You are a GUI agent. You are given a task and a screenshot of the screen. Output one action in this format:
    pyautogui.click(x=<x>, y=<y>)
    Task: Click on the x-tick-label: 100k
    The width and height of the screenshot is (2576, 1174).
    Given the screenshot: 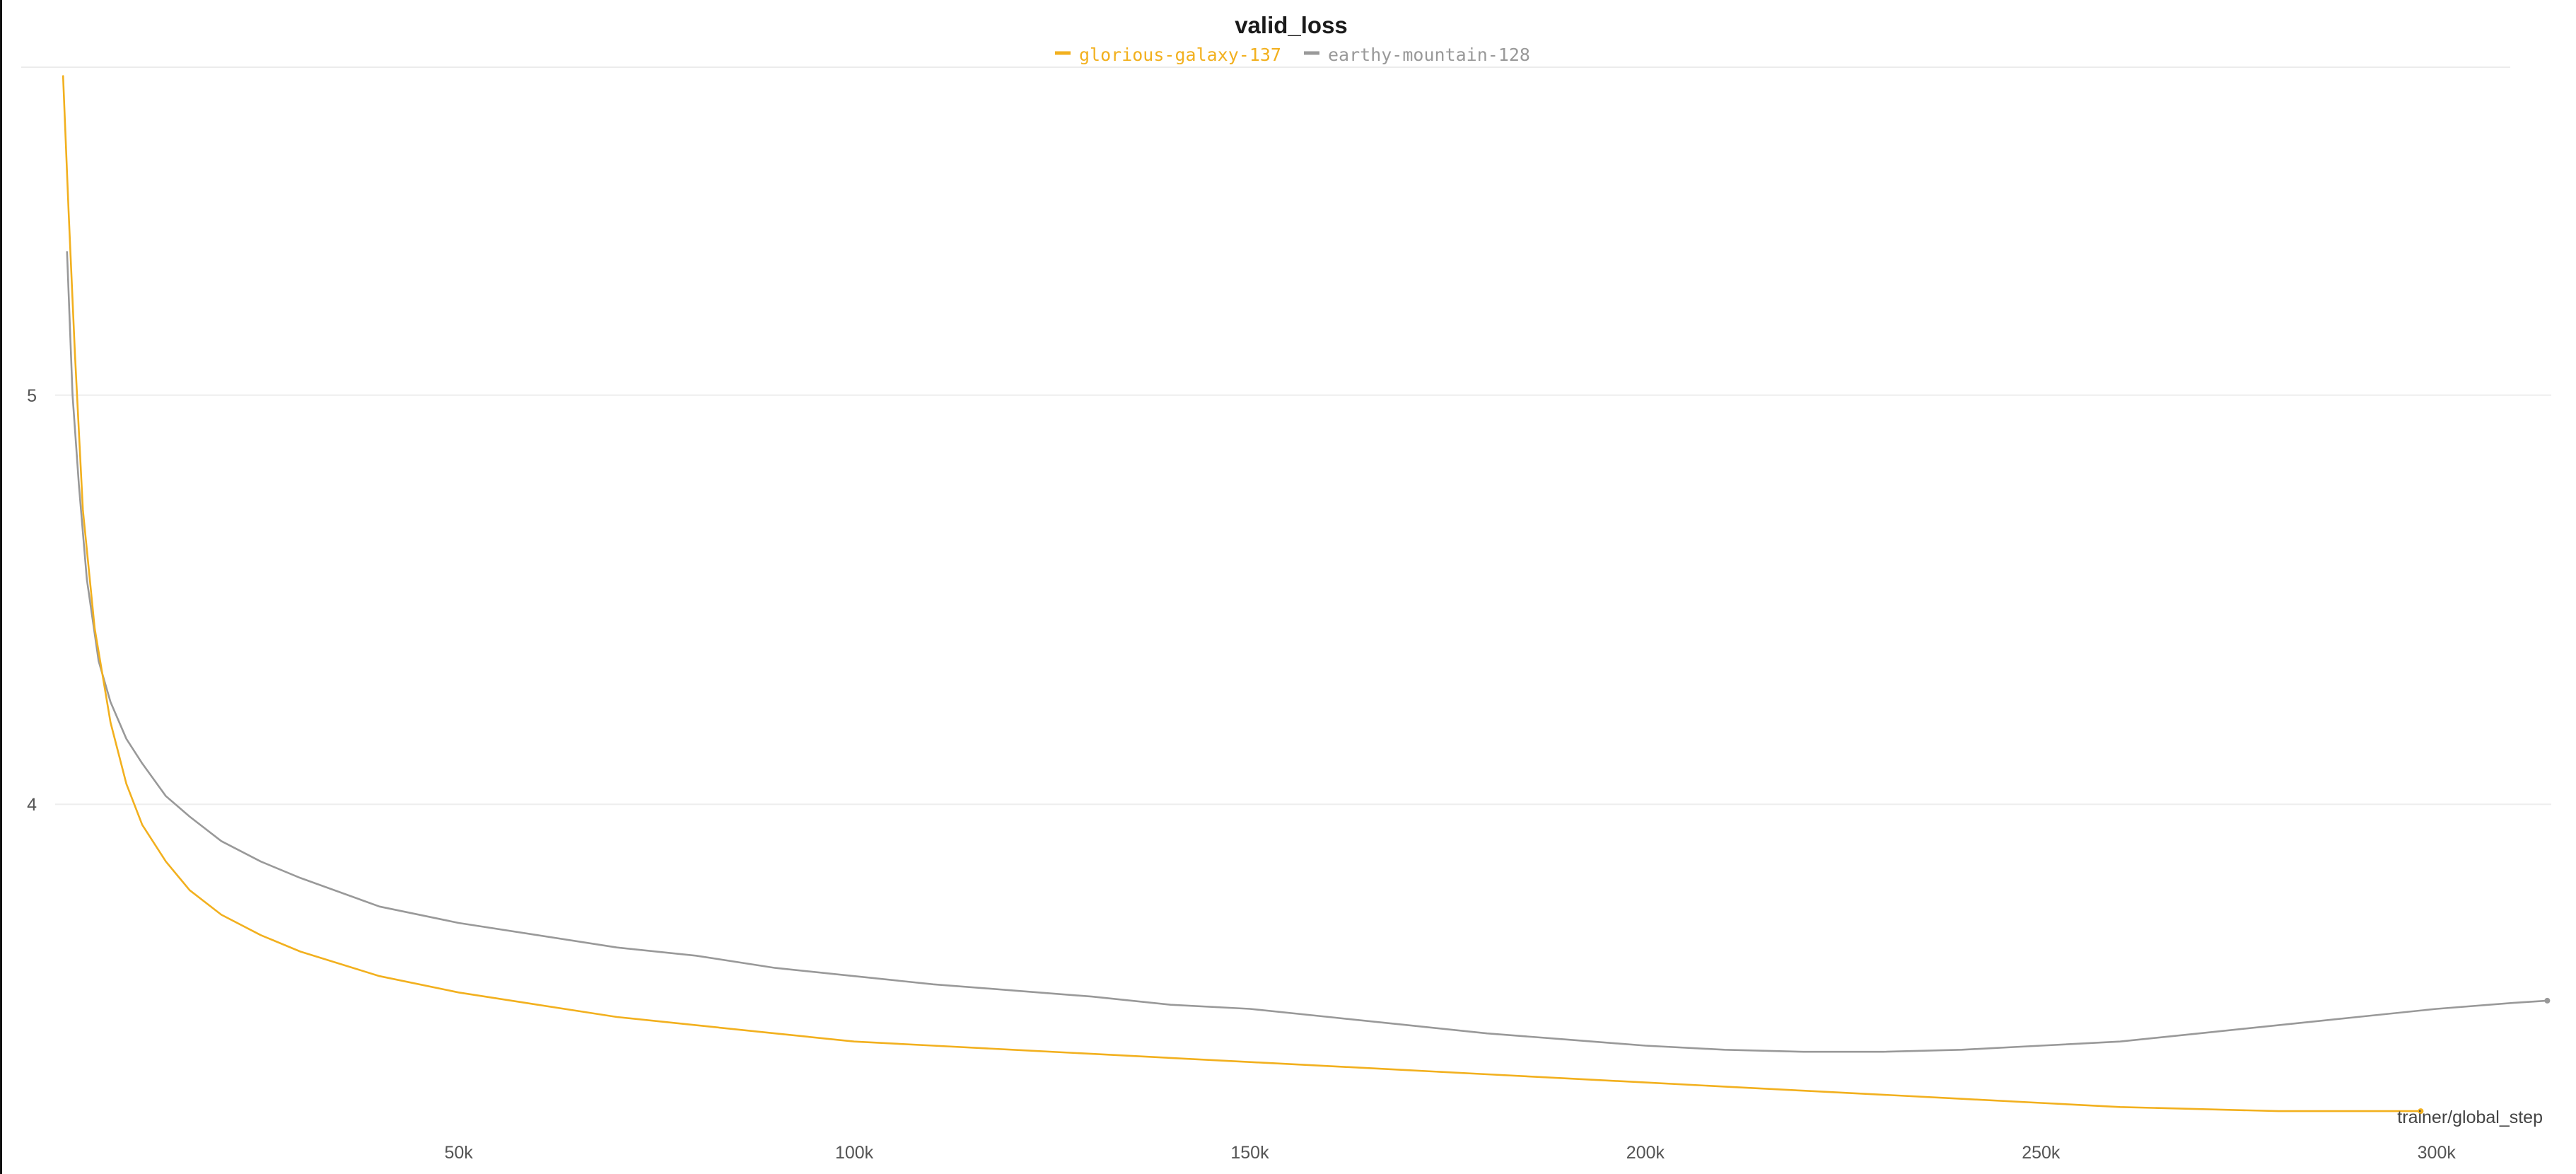 What is the action you would take?
    pyautogui.click(x=854, y=1153)
    